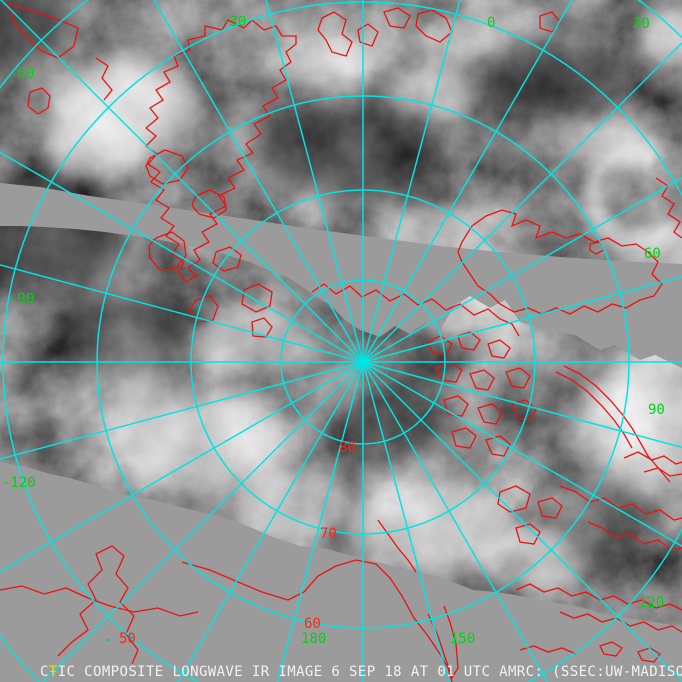 The image size is (682, 682). I want to click on lon-label: 180, so click(313, 639).